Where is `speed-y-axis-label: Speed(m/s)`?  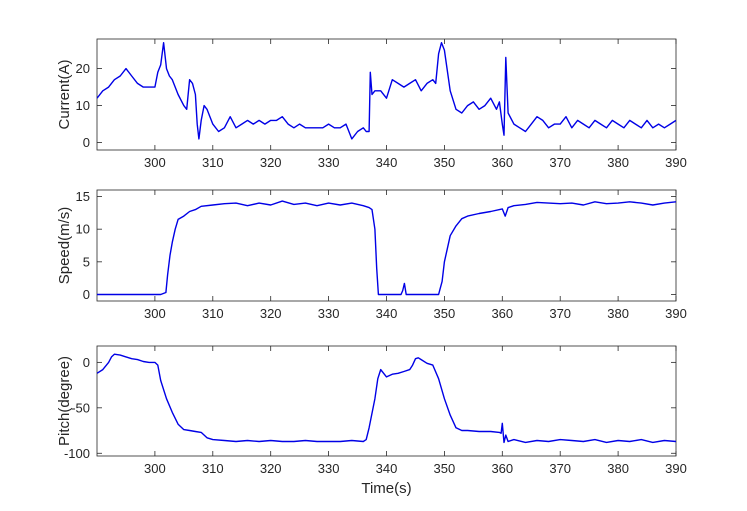 speed-y-axis-label: Speed(m/s) is located at coordinates (64, 246).